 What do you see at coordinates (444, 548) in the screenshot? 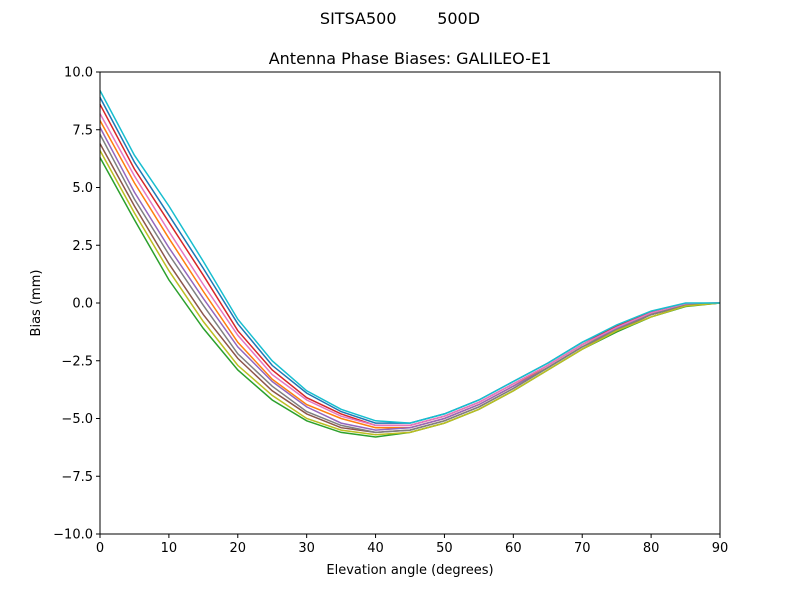
I see `x-tick-label: 50` at bounding box center [444, 548].